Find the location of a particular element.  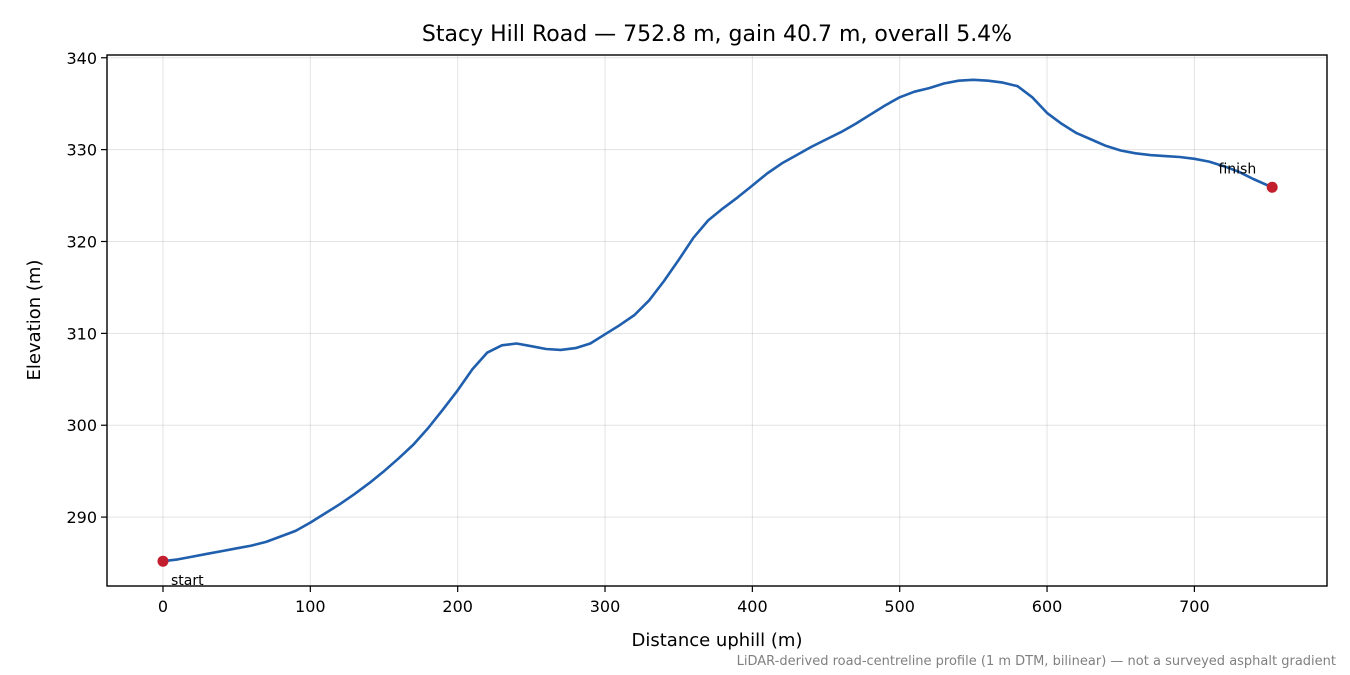

x-tick-label: 500 is located at coordinates (899, 606).